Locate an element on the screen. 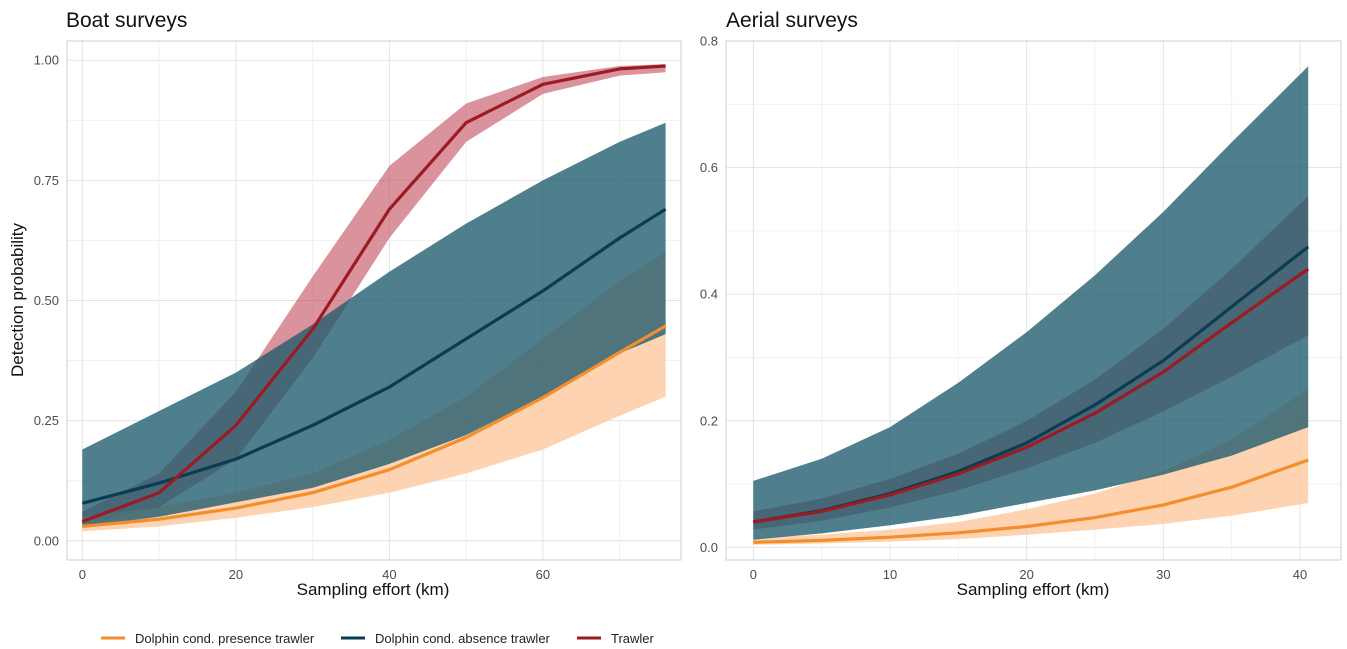 Image resolution: width=1347 pixels, height=649 pixels. y-axis-label: Detection probability is located at coordinates (17, 299).